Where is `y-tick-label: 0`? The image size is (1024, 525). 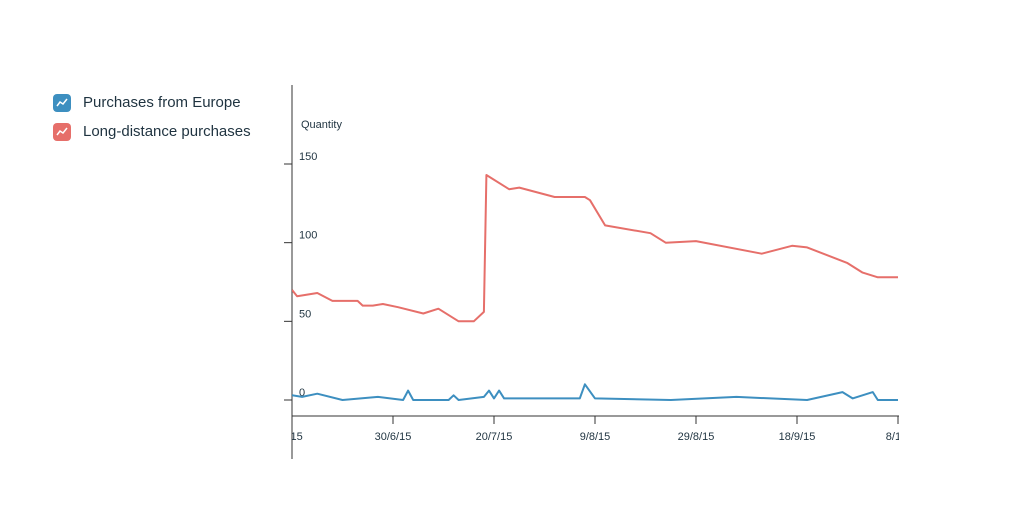 y-tick-label: 0 is located at coordinates (302, 393).